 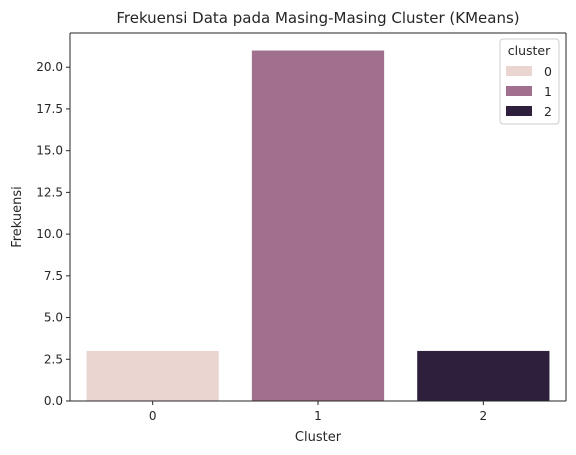 I want to click on legend-entries: 0 1 2, so click(x=529, y=91).